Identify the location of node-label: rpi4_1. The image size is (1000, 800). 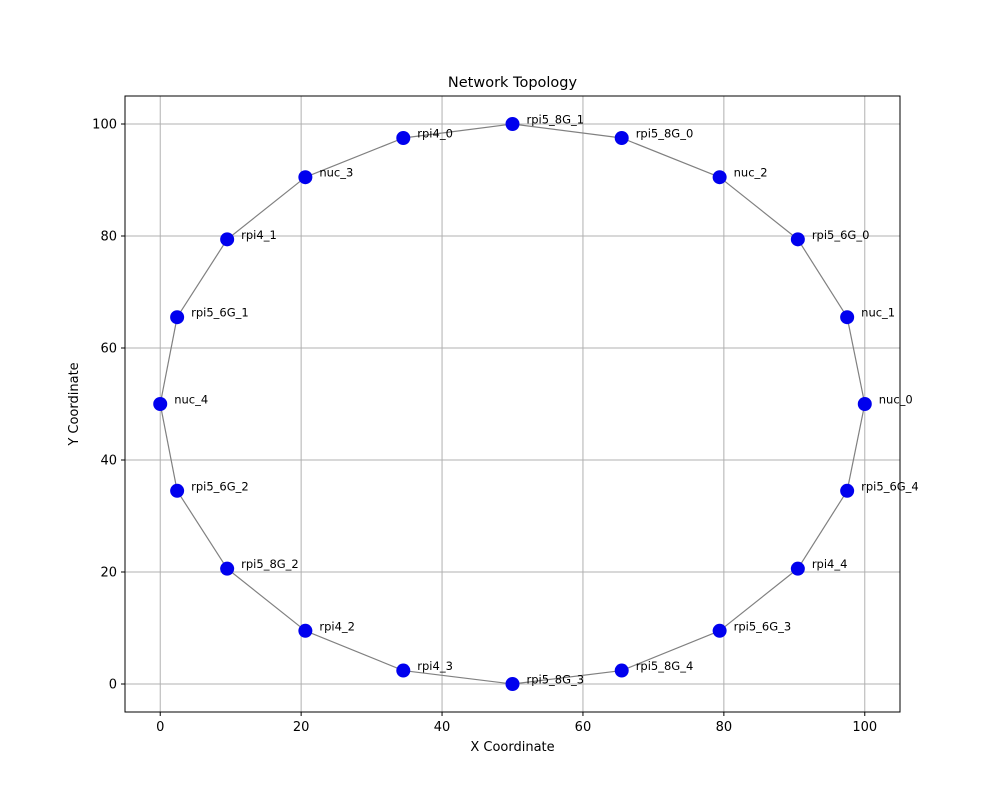
(259, 235).